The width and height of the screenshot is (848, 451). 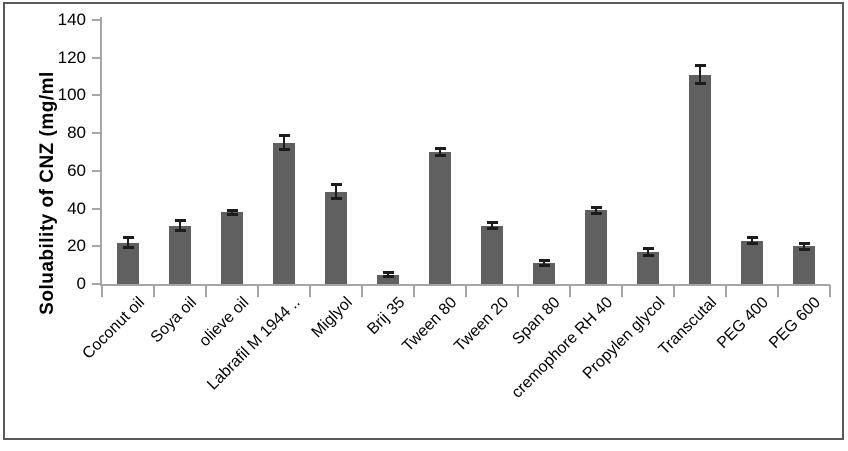 I want to click on y-tick-label: 0, so click(x=81, y=283).